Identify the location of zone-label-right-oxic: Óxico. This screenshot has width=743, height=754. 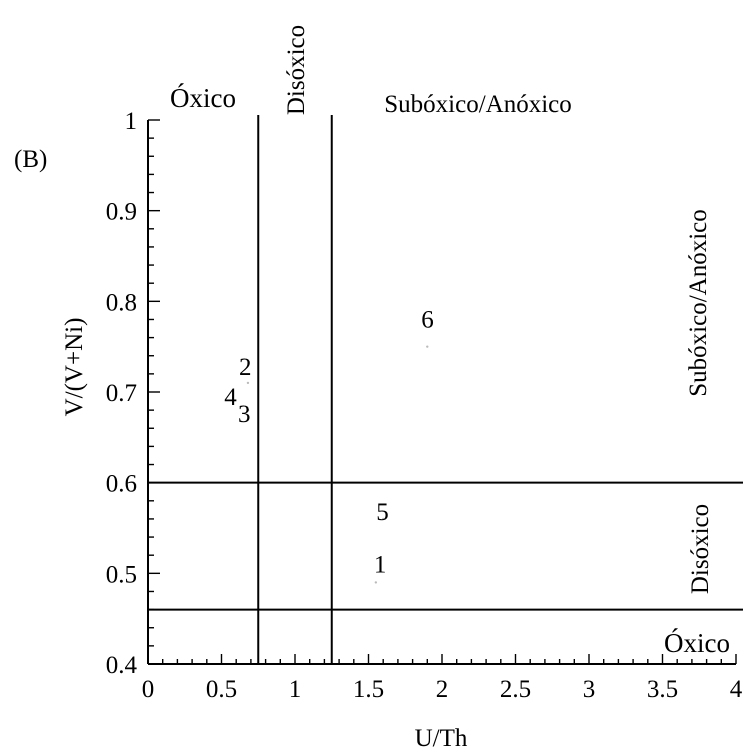
(697, 643).